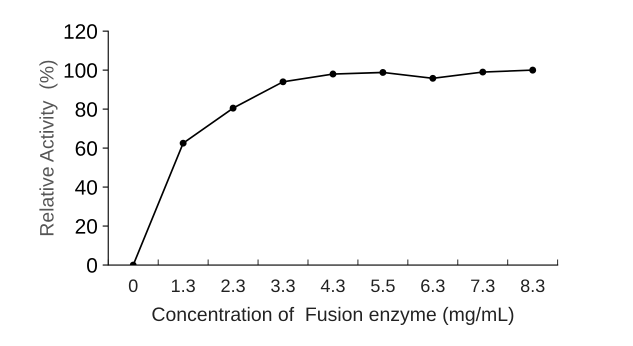  Describe the element at coordinates (48, 148) in the screenshot. I see `y-axis-title: Relative Activity (%)` at that location.